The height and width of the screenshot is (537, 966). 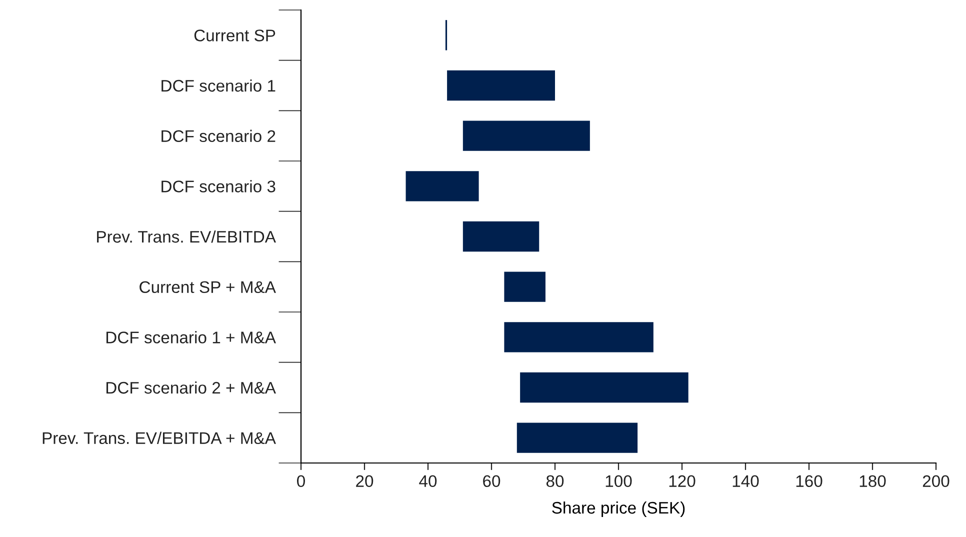 What do you see at coordinates (235, 36) in the screenshot?
I see `y-tick-label: Current SP` at bounding box center [235, 36].